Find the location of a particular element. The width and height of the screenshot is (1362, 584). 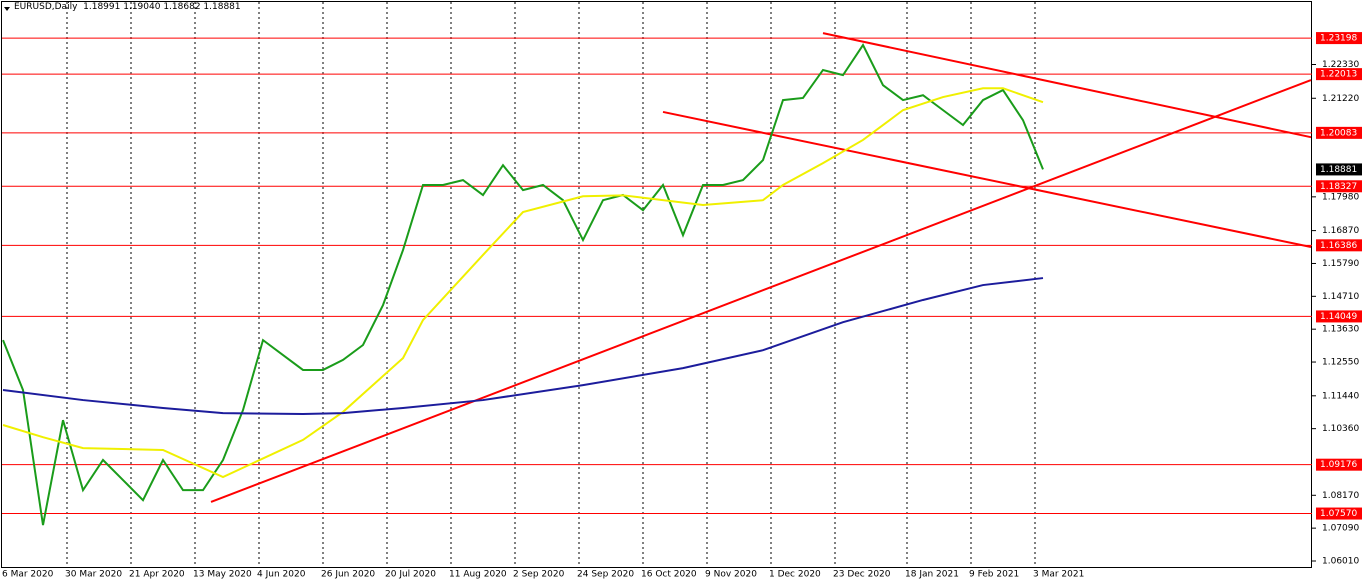

x-tick-label: 20 Jul 2020 is located at coordinates (410, 575).